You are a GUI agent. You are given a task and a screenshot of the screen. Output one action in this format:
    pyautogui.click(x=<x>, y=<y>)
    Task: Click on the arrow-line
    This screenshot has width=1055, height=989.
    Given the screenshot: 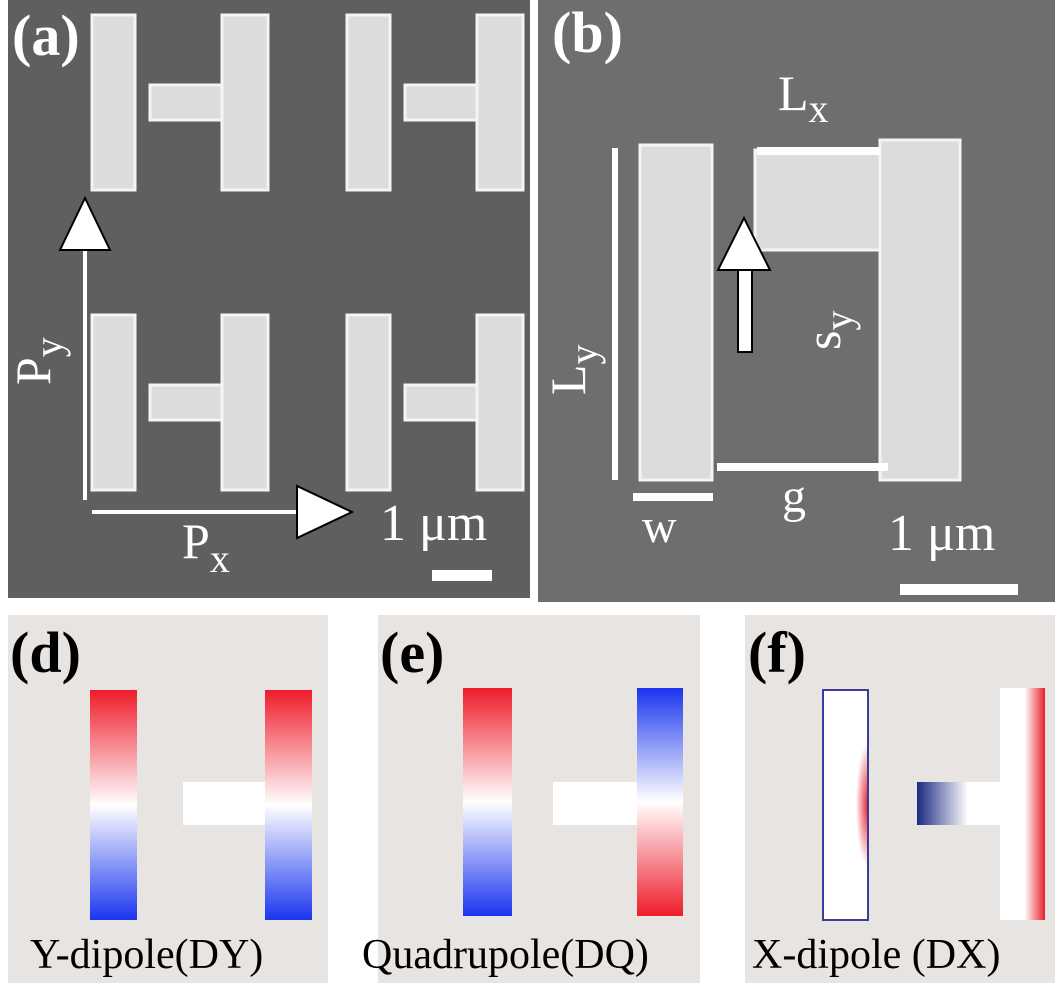 What is the action you would take?
    pyautogui.click(x=745, y=310)
    